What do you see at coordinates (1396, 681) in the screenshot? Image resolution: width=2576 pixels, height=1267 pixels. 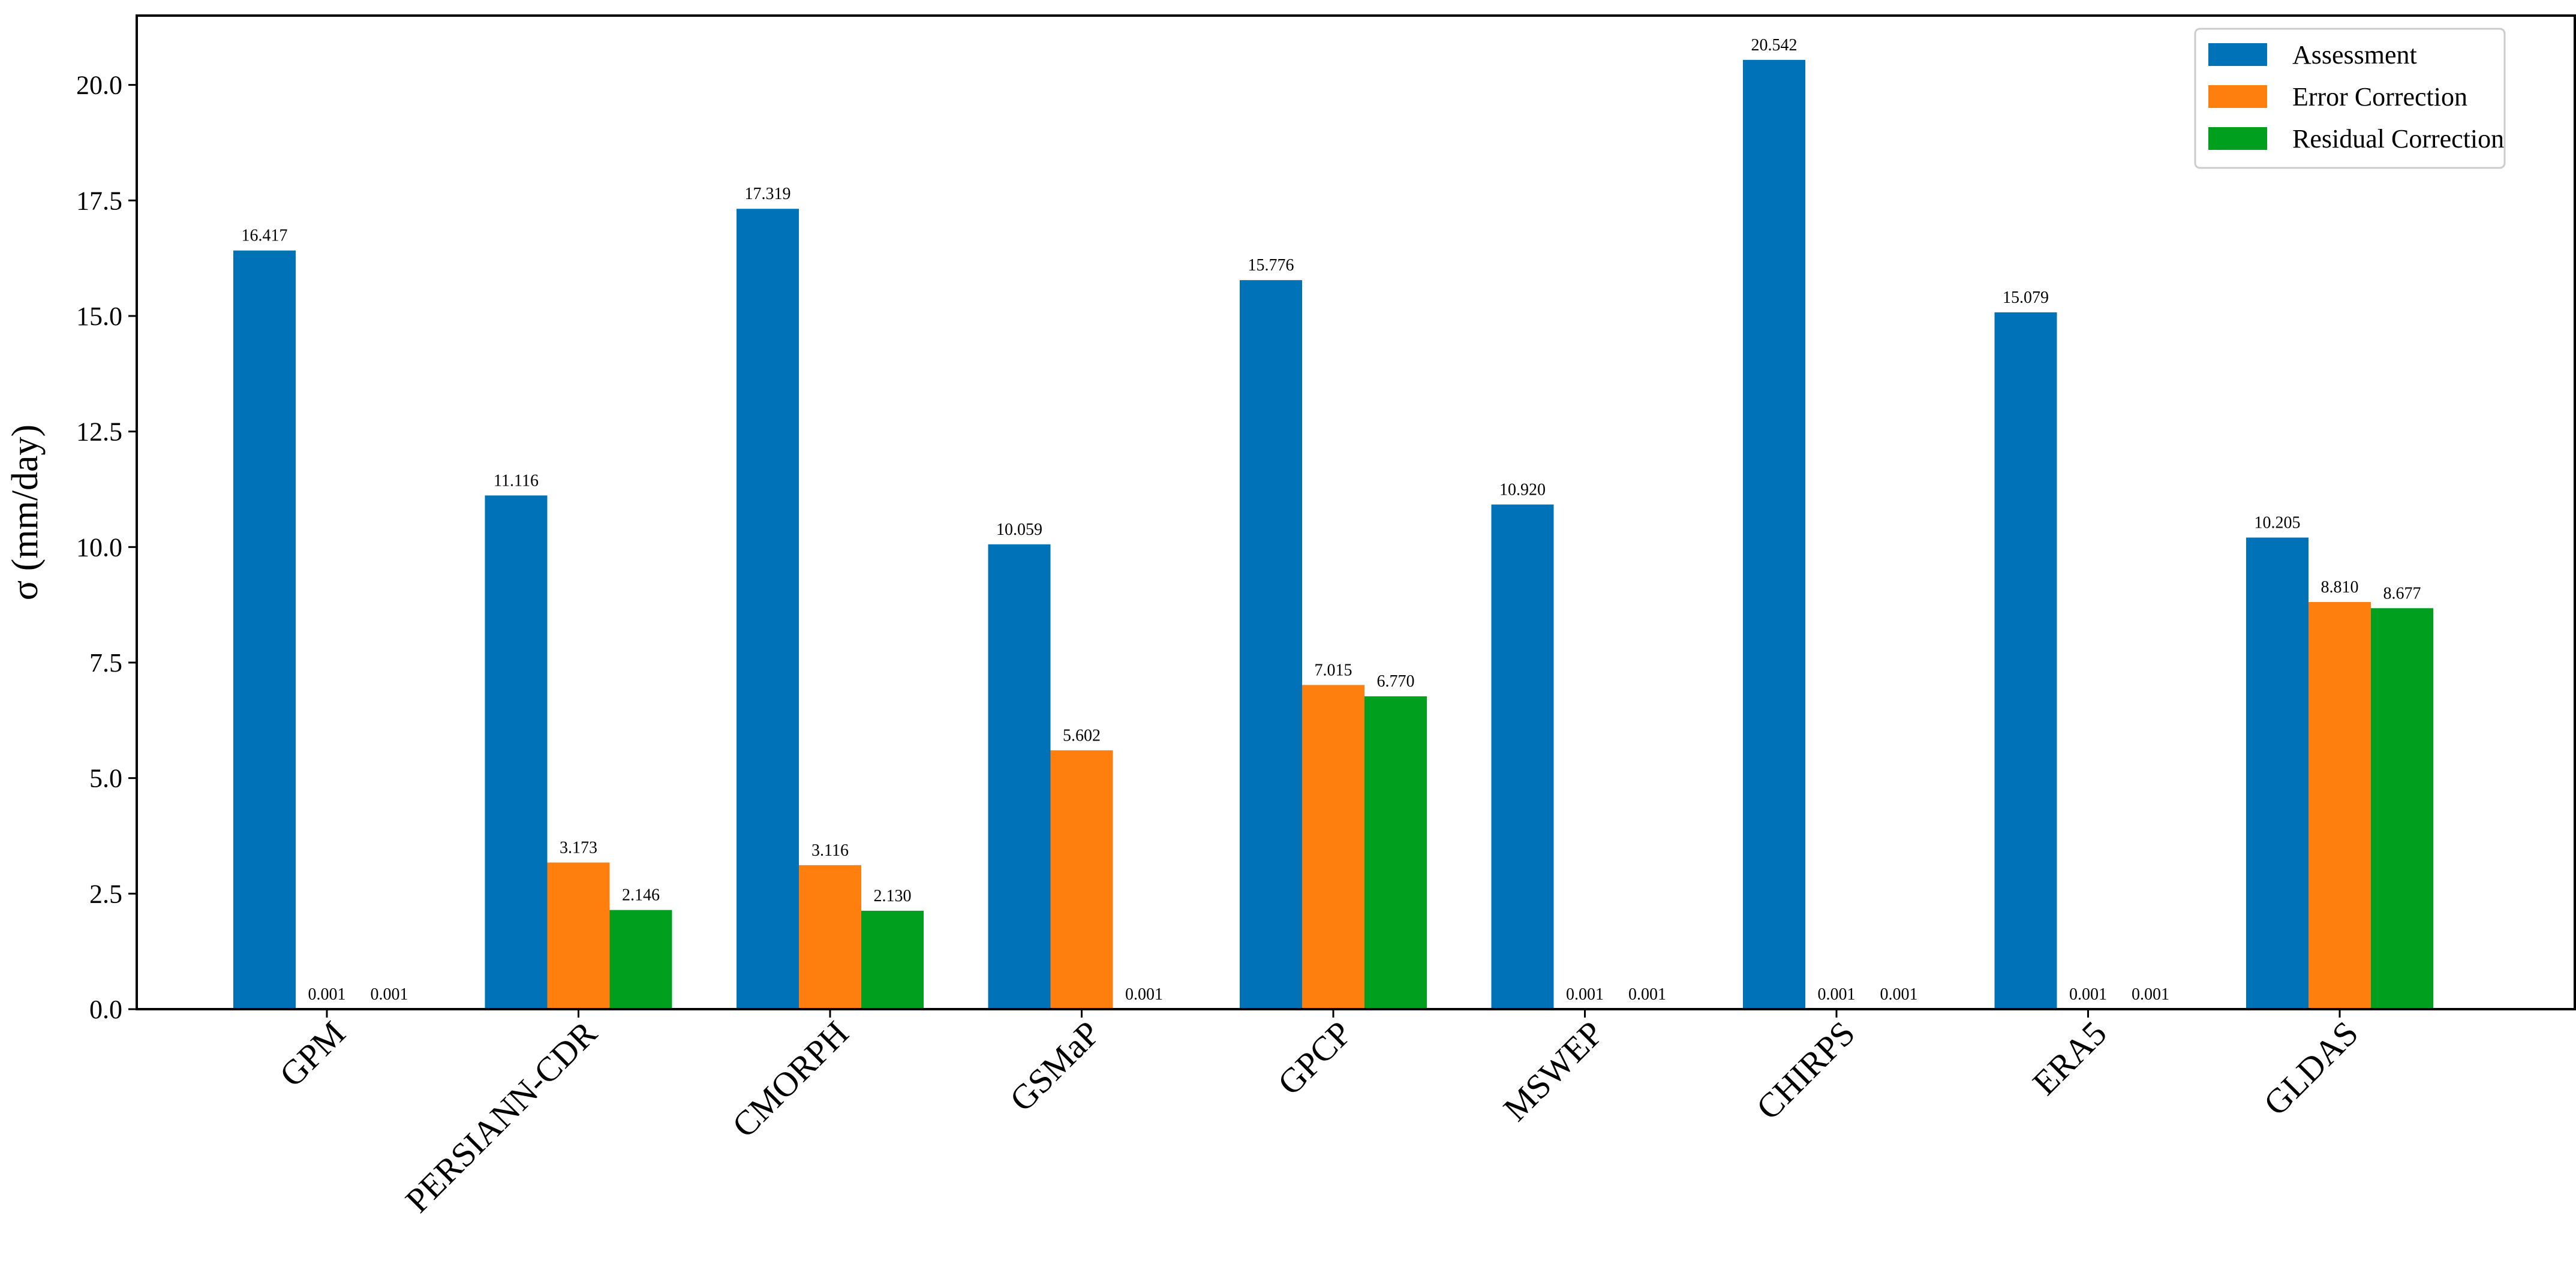 I see `bar-value-label: 6.770` at bounding box center [1396, 681].